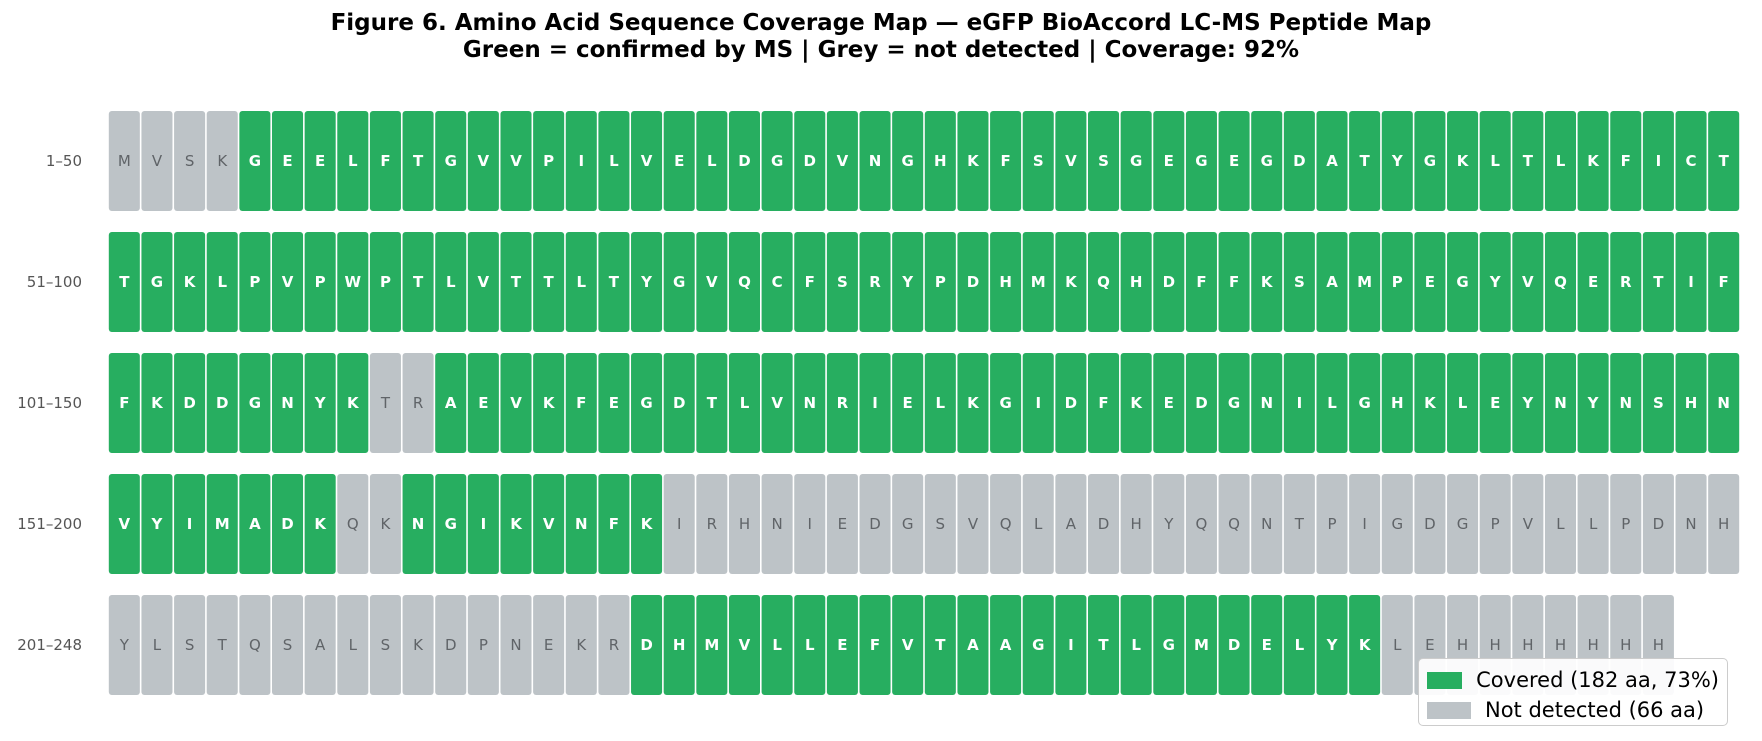  Describe the element at coordinates (49, 403) in the screenshot. I see `row-label: 101–150` at that location.